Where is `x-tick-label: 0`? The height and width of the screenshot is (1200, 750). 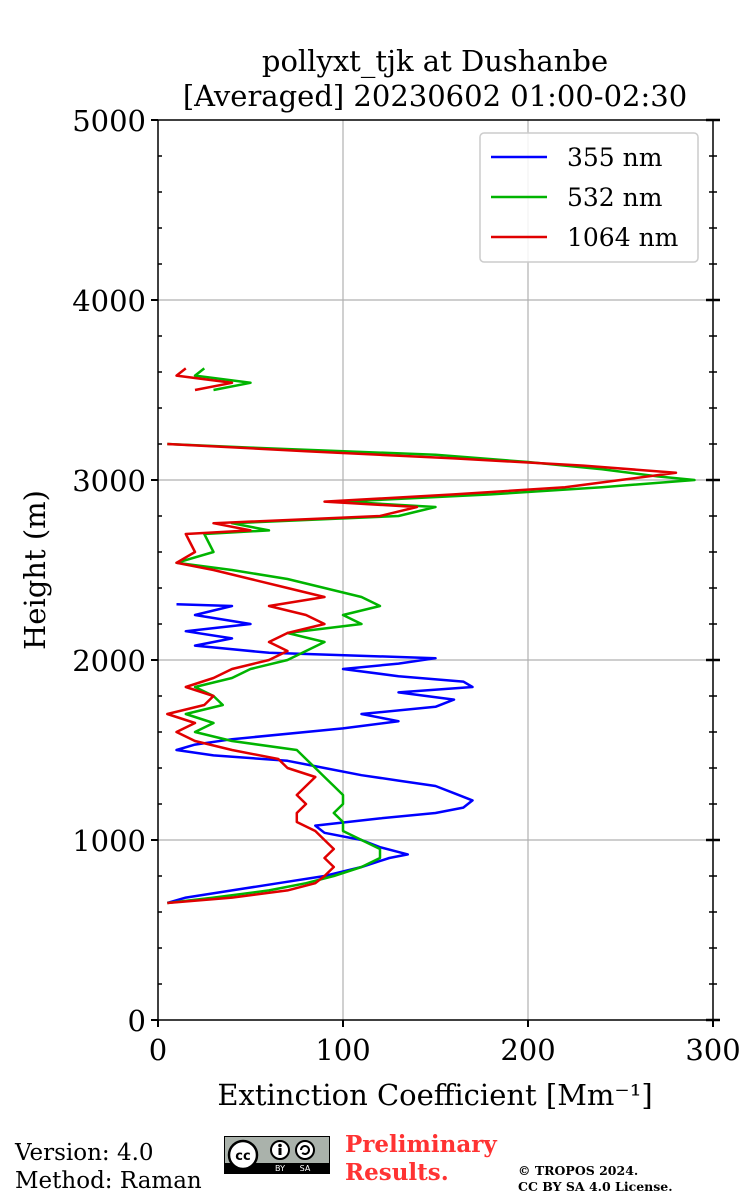 x-tick-label: 0 is located at coordinates (158, 1050).